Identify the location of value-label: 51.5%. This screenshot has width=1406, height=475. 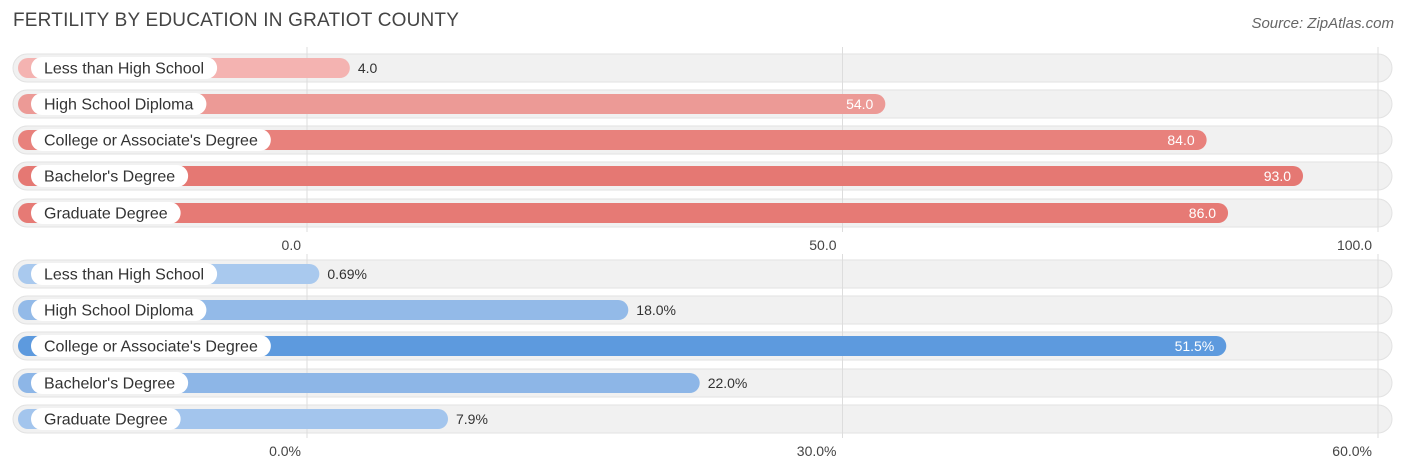
(1195, 346).